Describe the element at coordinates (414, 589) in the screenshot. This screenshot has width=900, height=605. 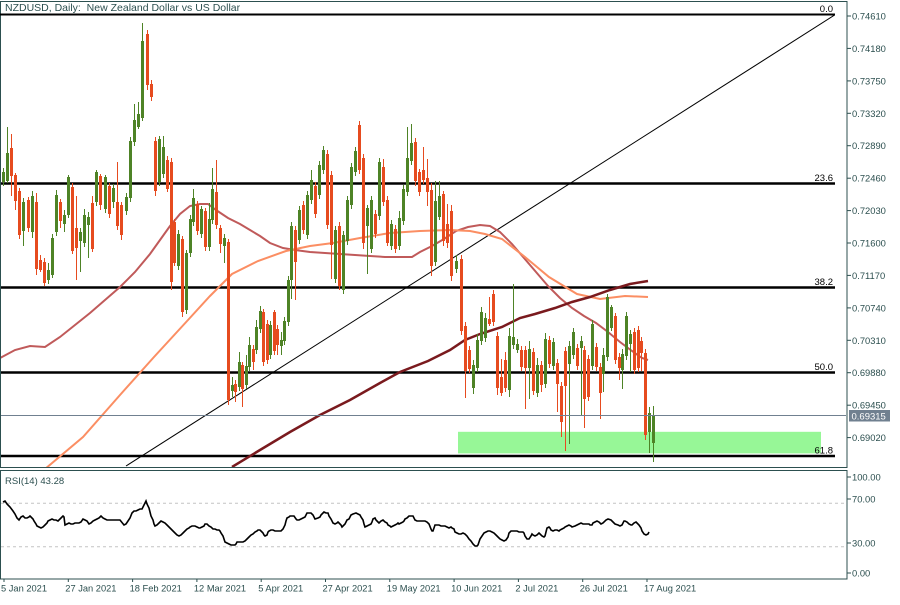
I see `svg-text: 19 May 2021` at that location.